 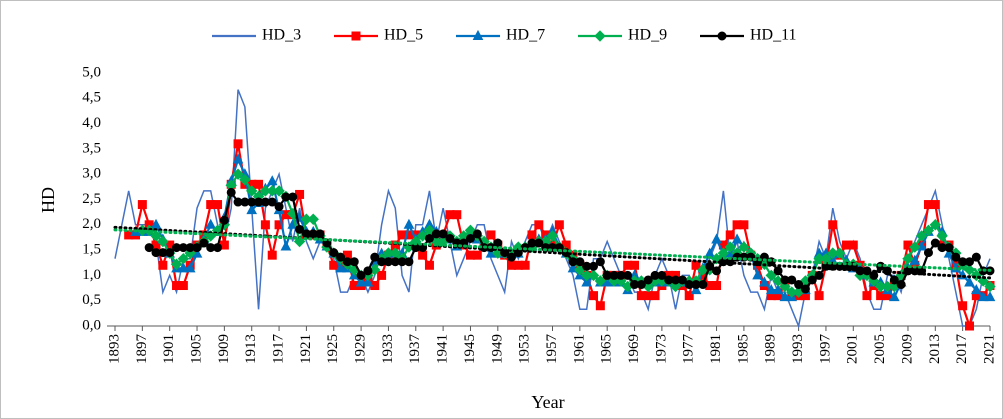 I want to click on x-tick-label: 2017, so click(x=962, y=349).